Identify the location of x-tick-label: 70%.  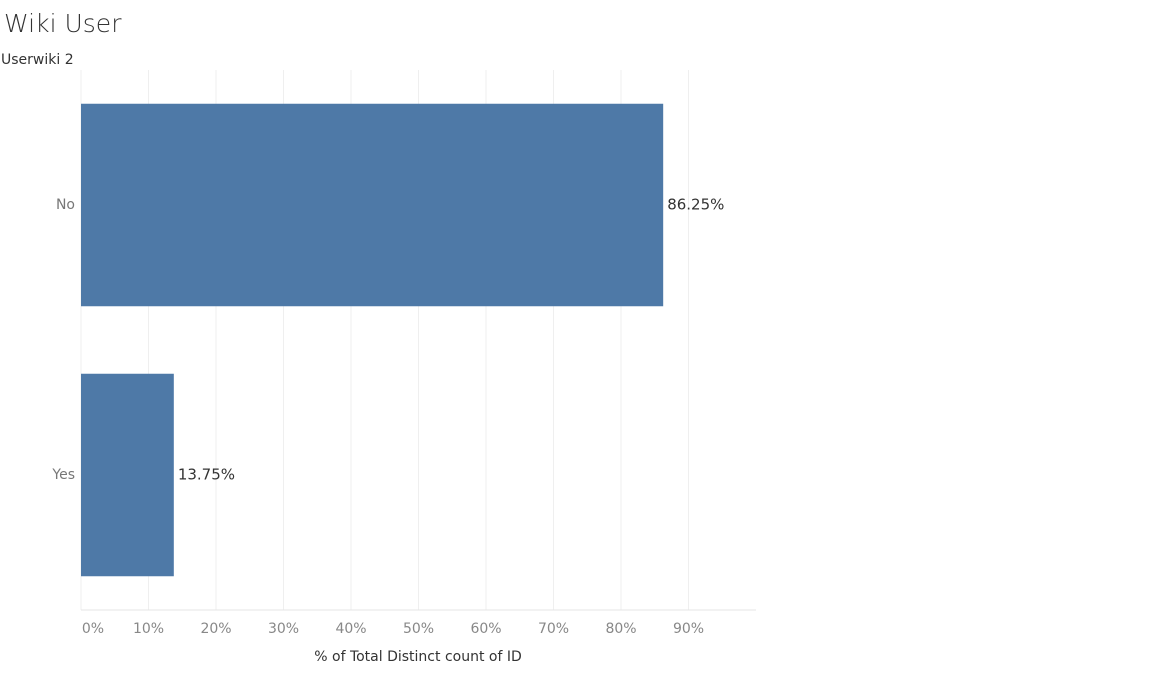
(553, 629).